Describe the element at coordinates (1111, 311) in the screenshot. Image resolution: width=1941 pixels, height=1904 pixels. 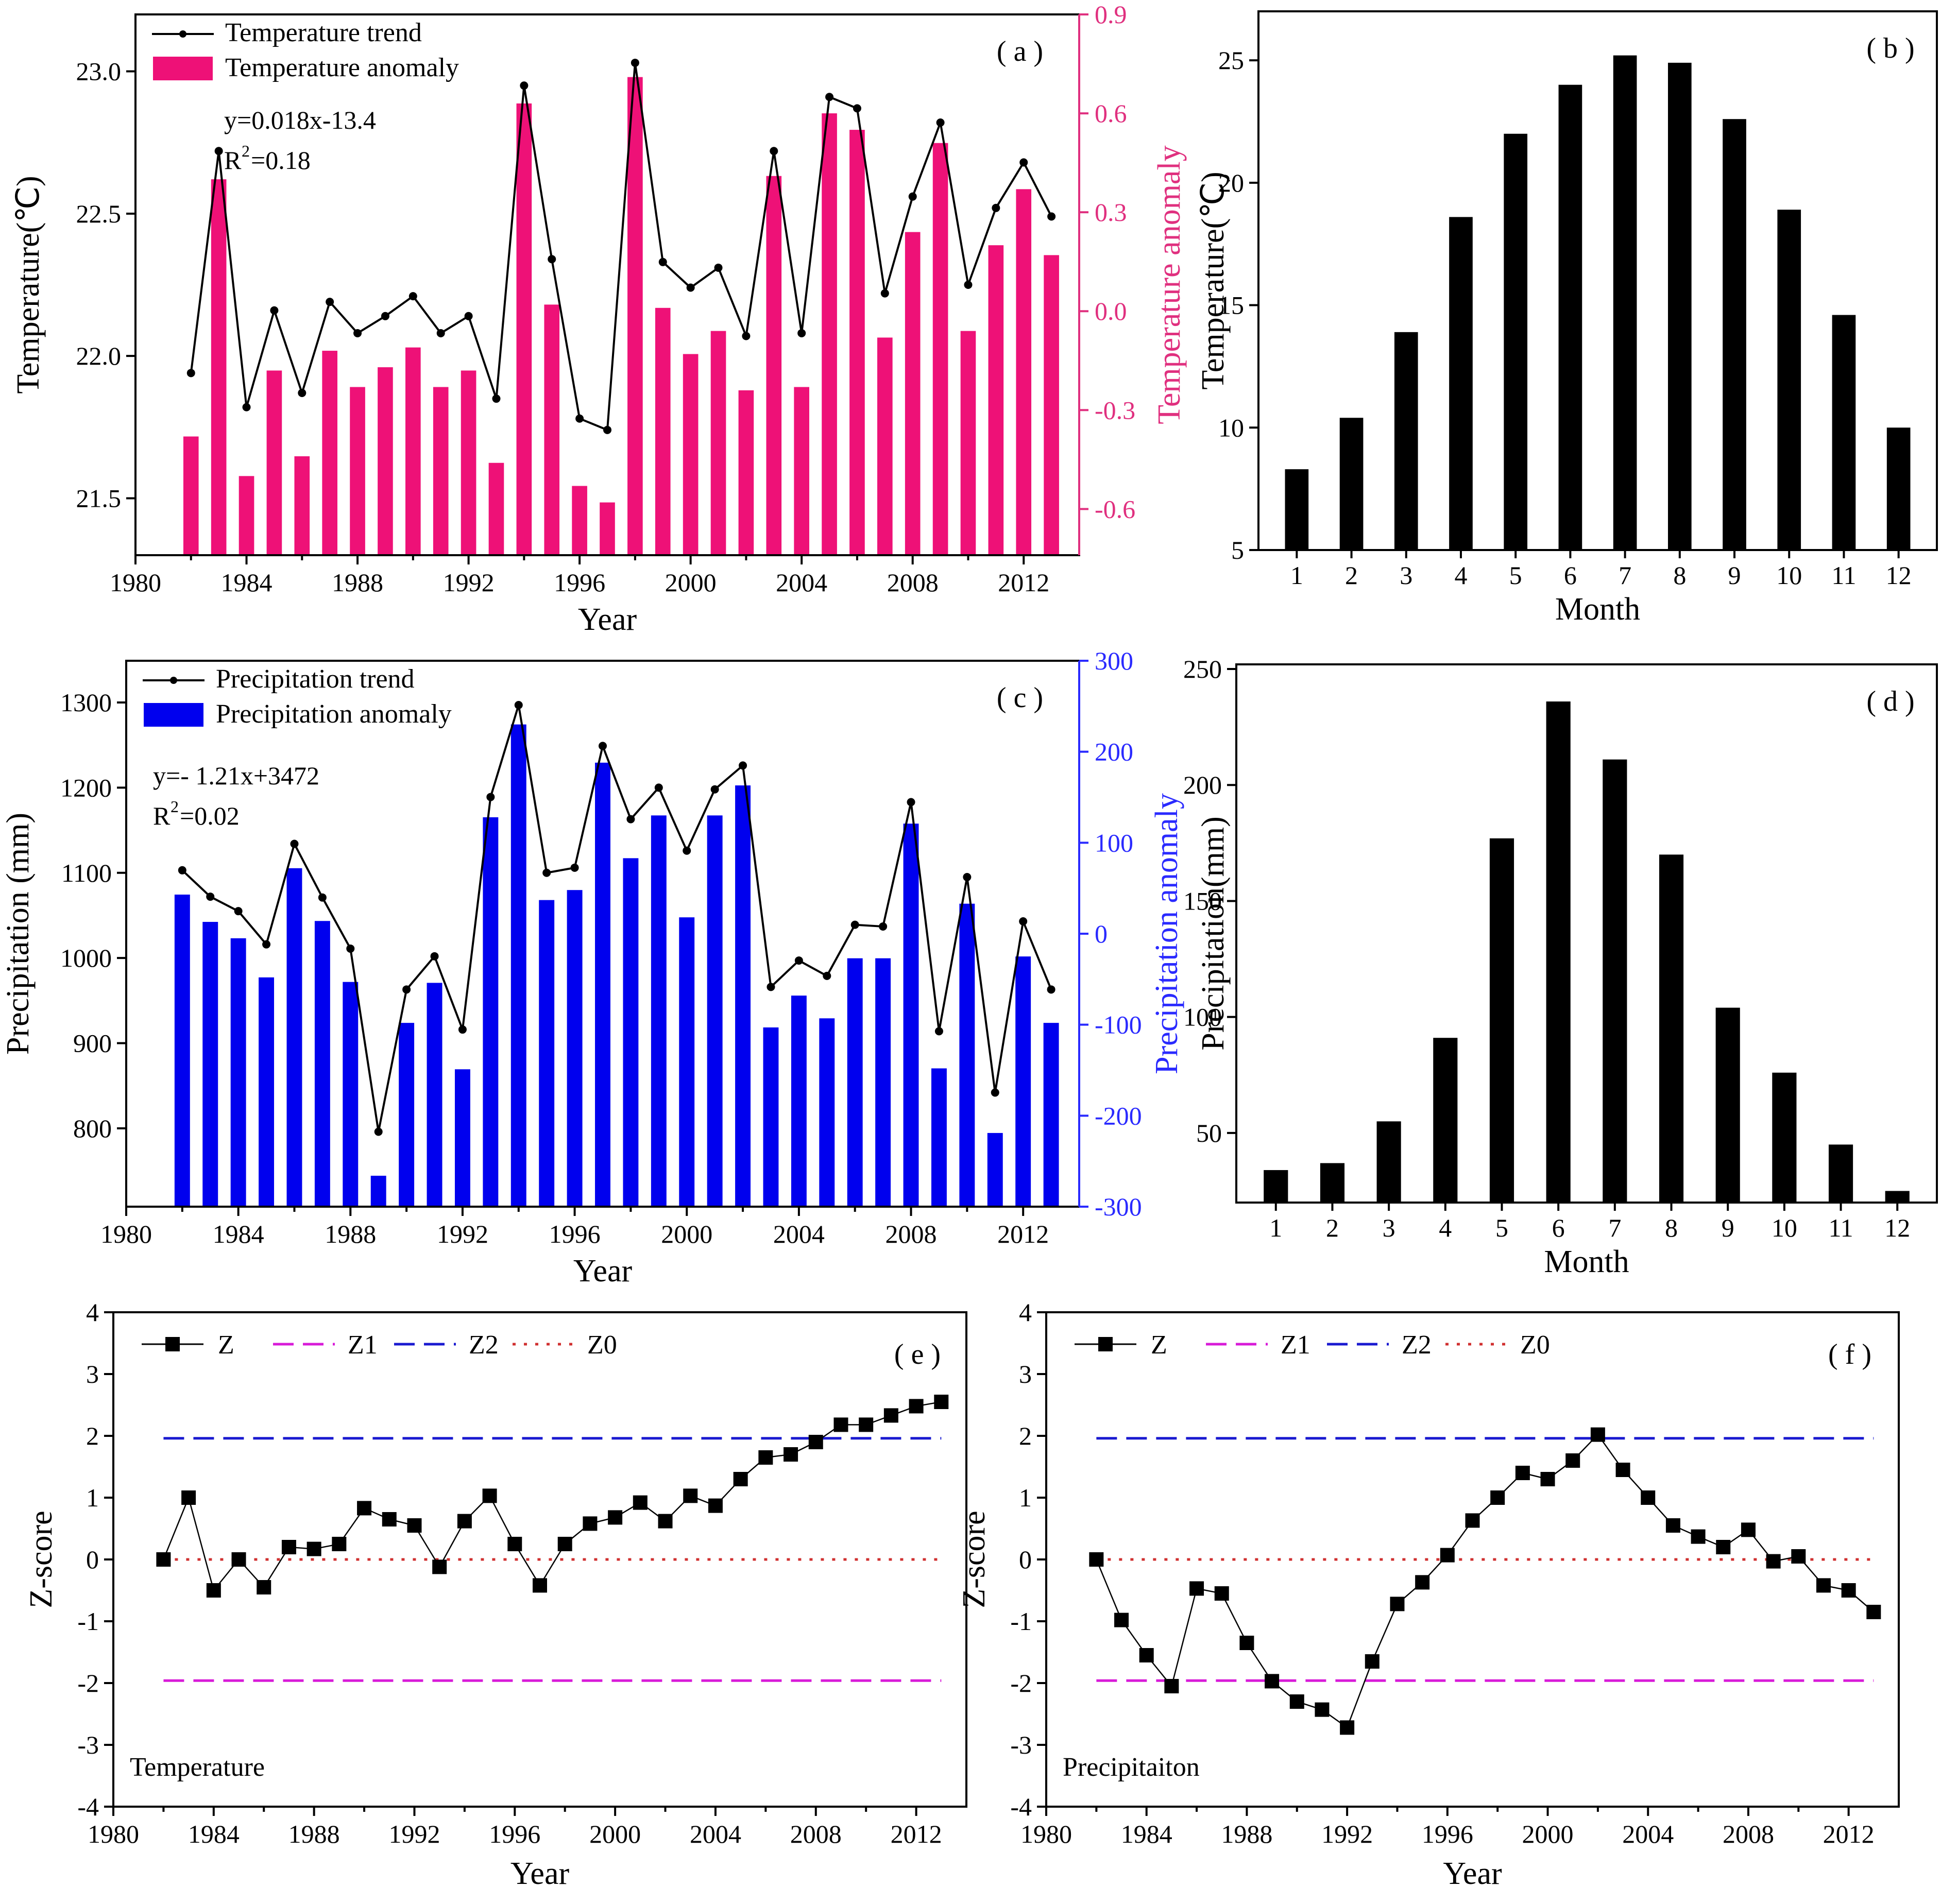
I see `y-right-tick-label: 0.0` at that location.